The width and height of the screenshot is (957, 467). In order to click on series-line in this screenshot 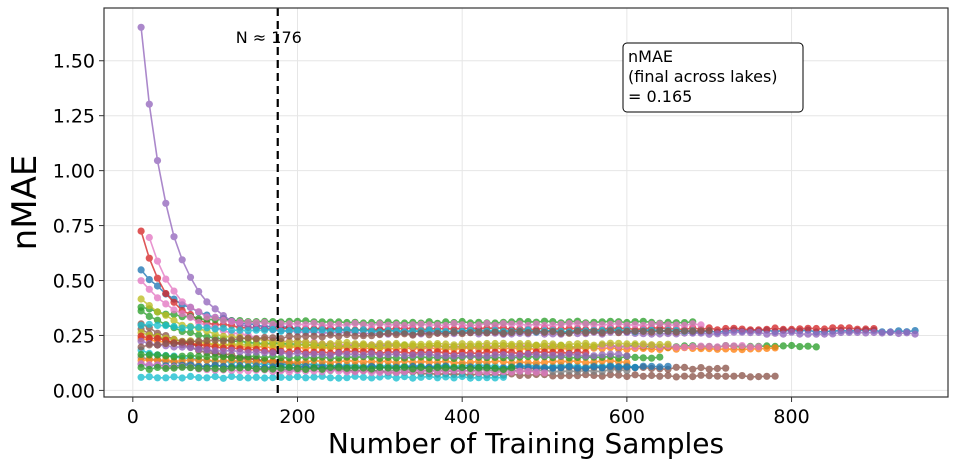, I will do `click(425, 338)`.